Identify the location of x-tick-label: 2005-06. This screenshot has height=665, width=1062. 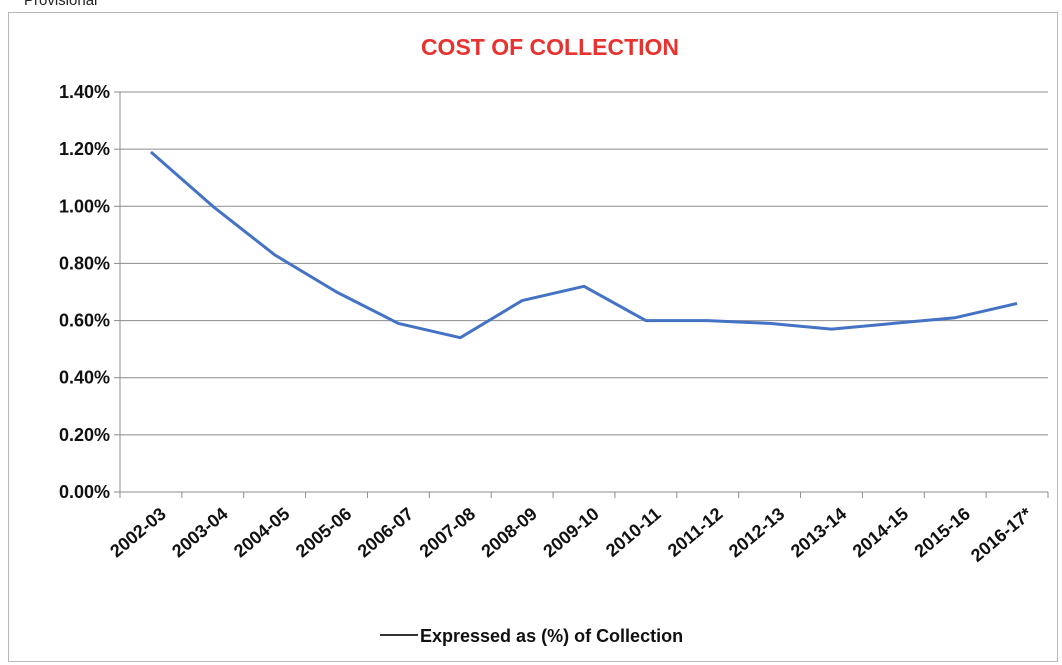
(323, 533).